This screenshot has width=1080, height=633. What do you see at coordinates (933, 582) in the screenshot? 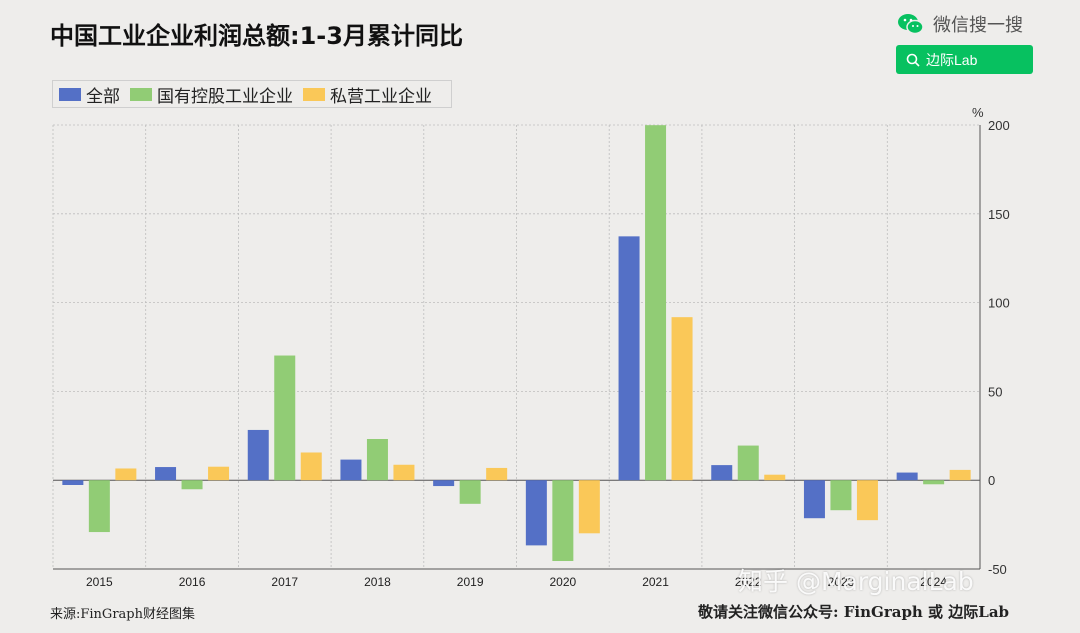
I see `x-tick-label: 2024` at bounding box center [933, 582].